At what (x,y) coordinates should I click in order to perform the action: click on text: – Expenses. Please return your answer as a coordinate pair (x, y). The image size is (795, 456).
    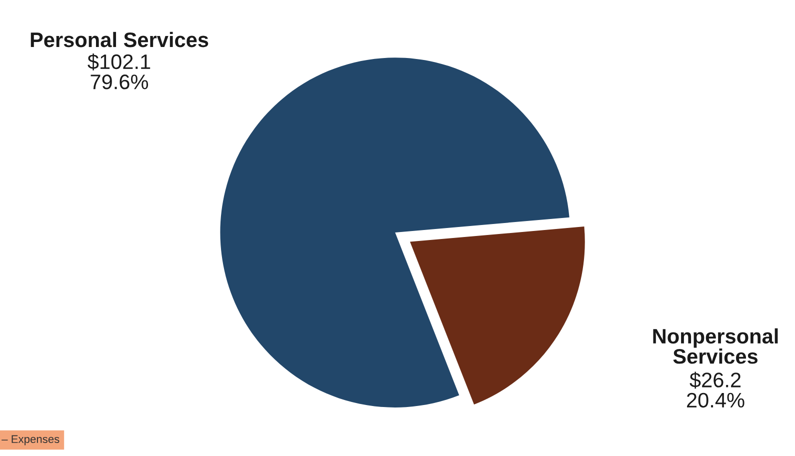
    Looking at the image, I should click on (31, 440).